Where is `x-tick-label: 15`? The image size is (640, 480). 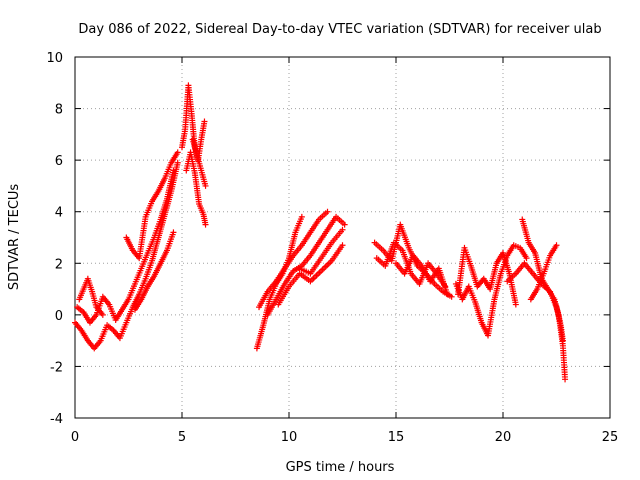
x-tick-label: 15 is located at coordinates (396, 437).